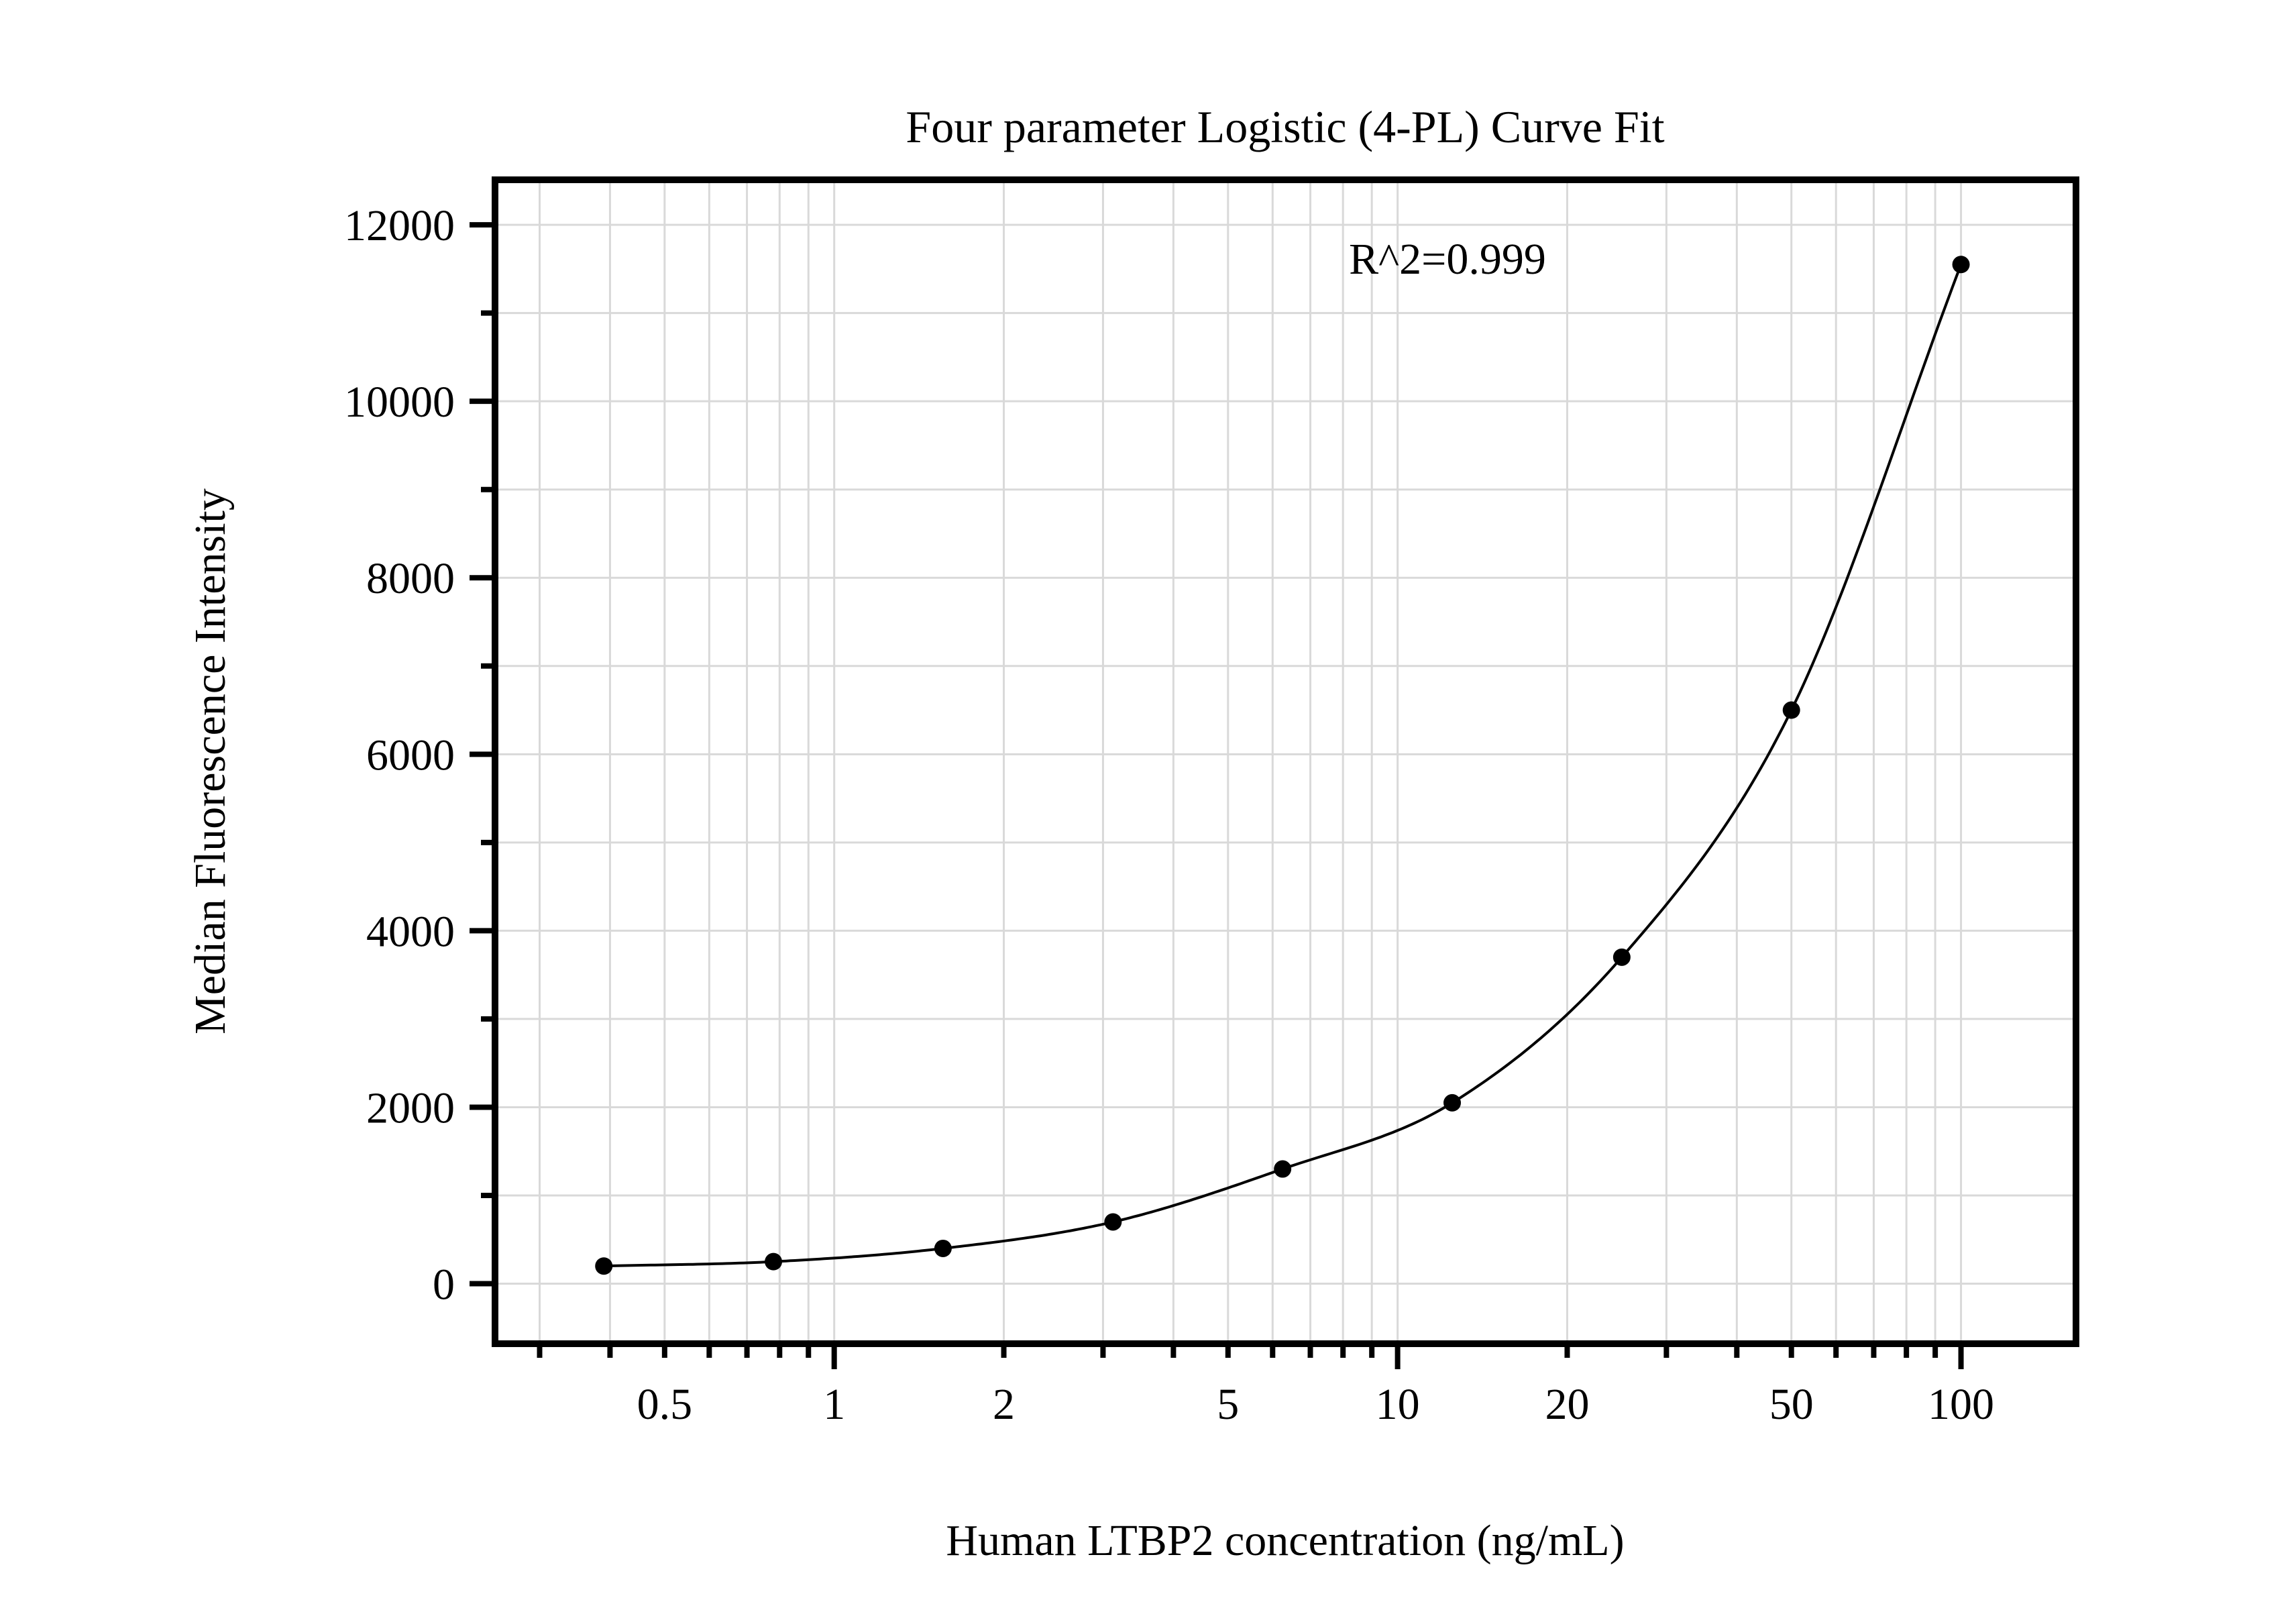 The image size is (2296, 1604). Describe the element at coordinates (400, 225) in the screenshot. I see `y-tick-label: 12000` at that location.